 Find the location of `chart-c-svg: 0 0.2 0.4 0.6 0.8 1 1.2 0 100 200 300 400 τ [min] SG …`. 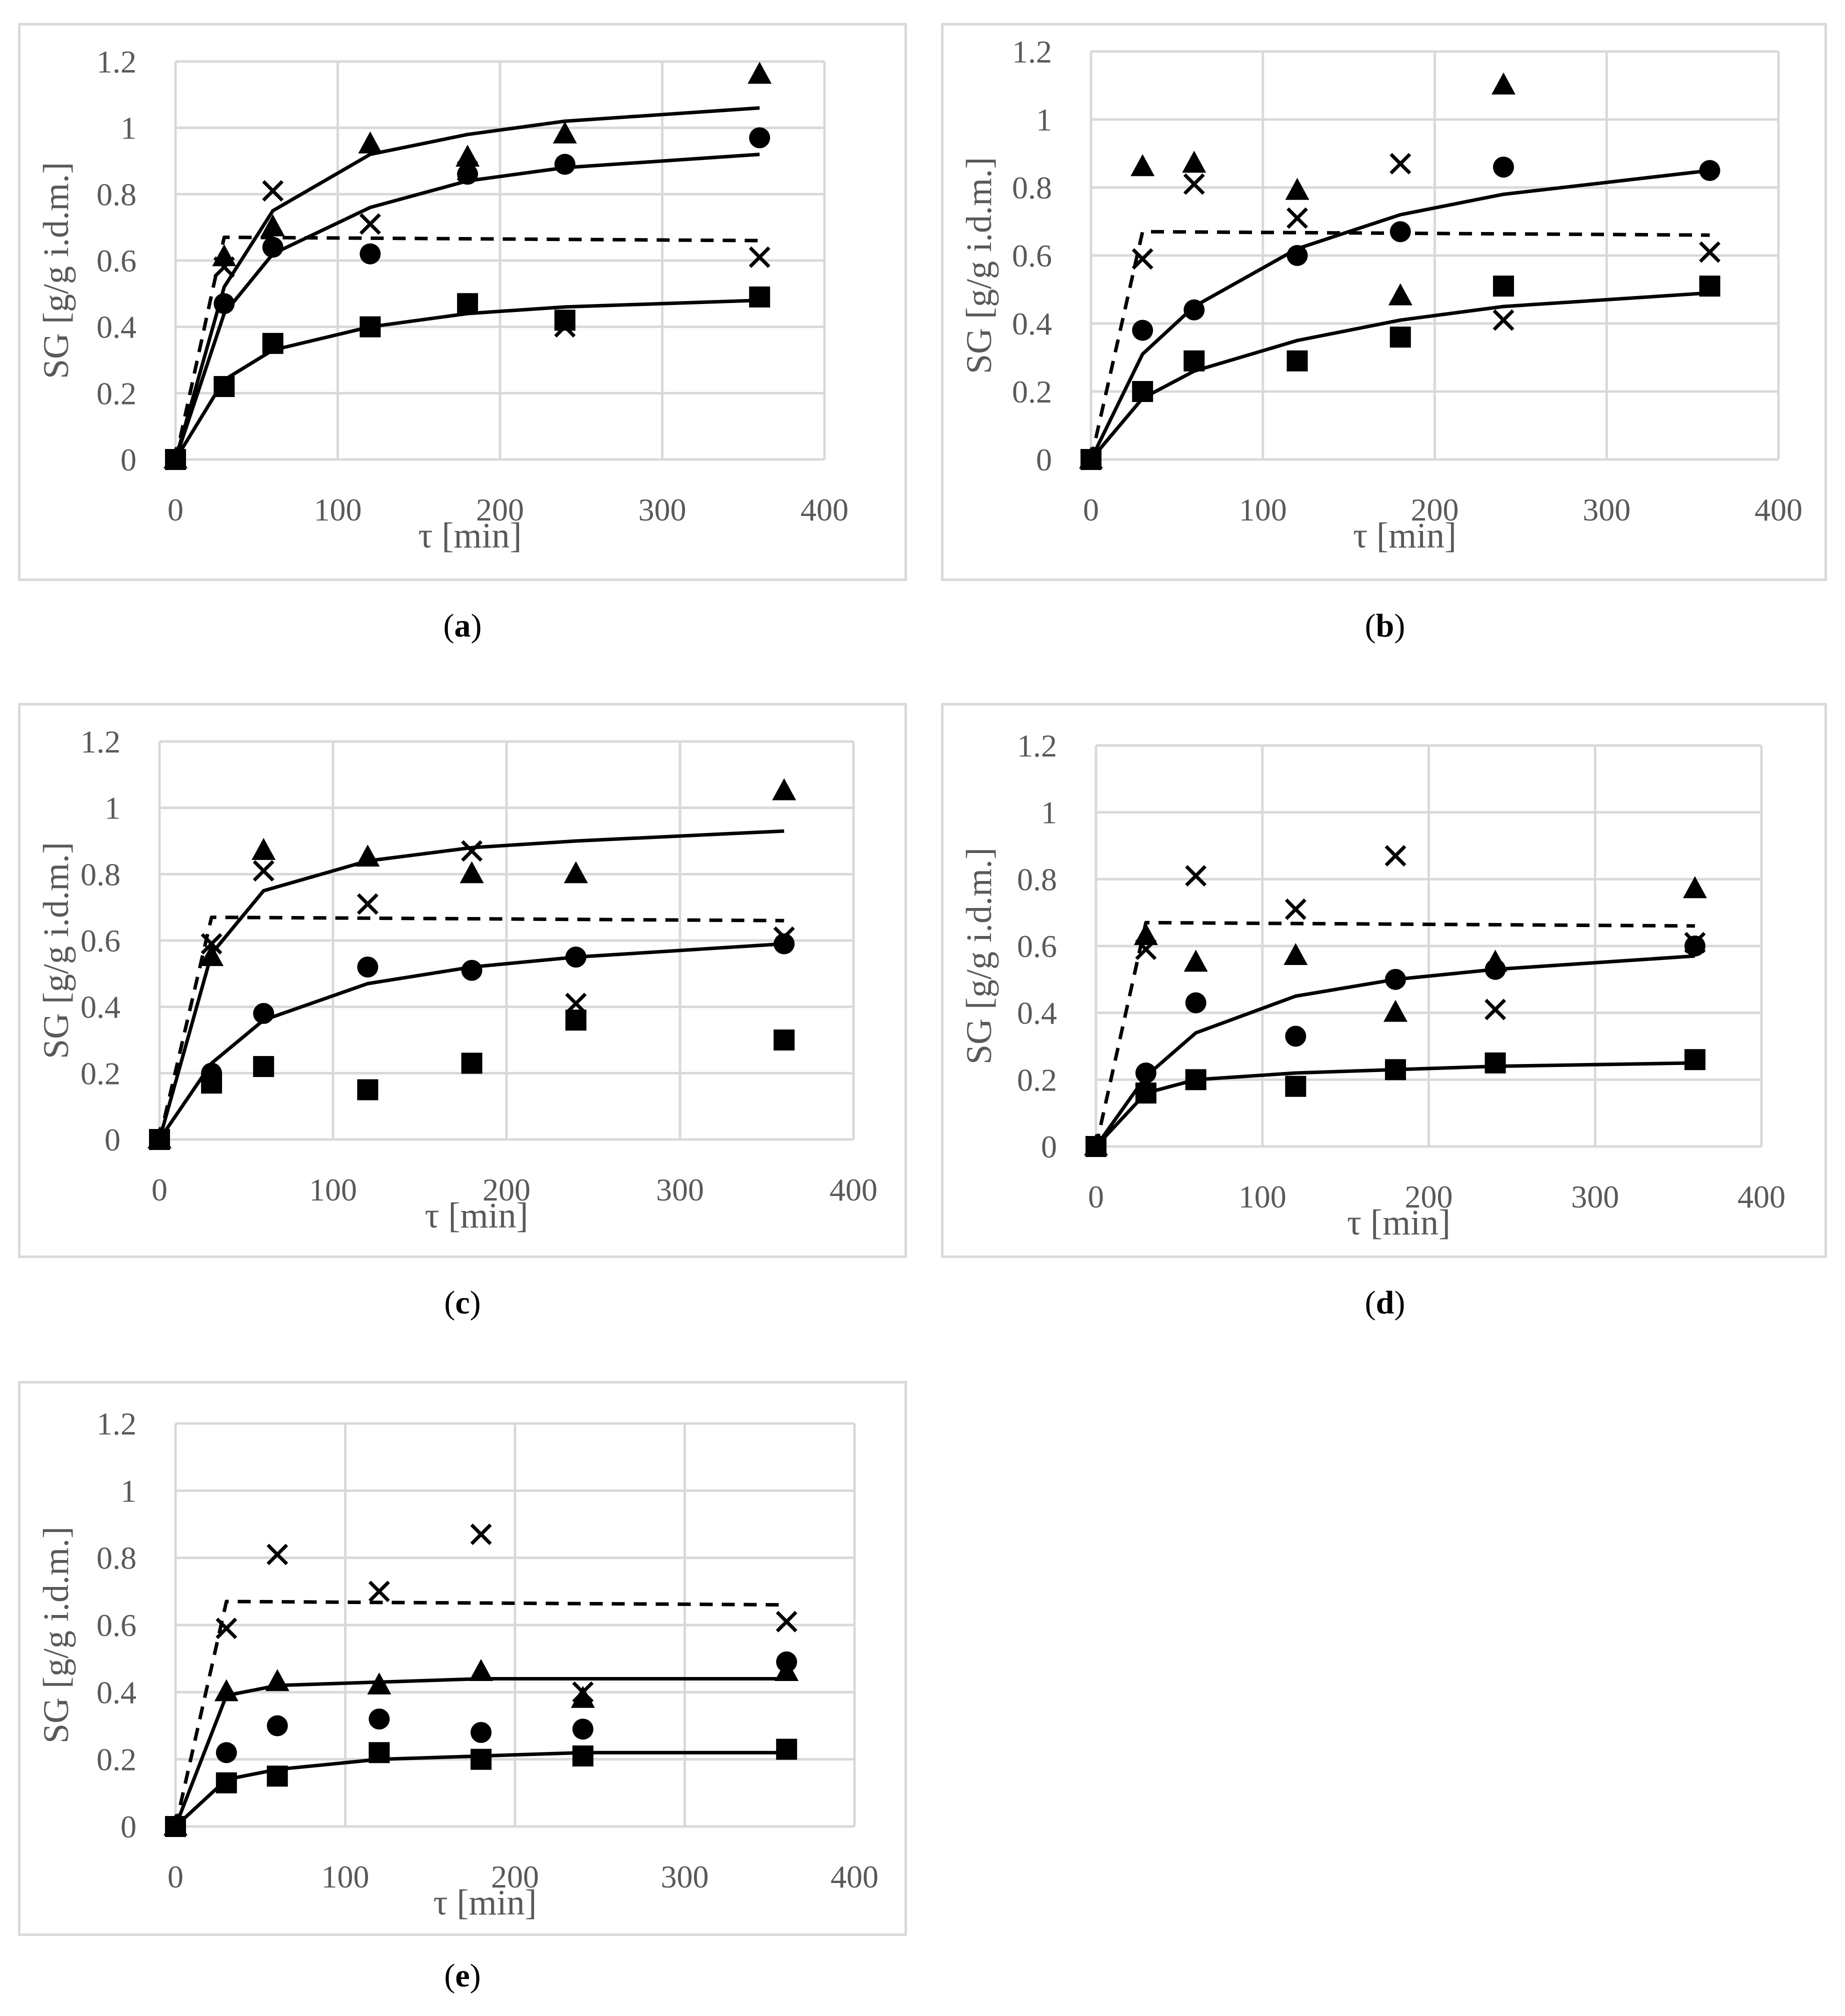

chart-c-svg: 0 0.2 0.4 0.6 0.8 1 1.2 0 100 200 300 400 τ [min] SG … is located at coordinates (457, 980).